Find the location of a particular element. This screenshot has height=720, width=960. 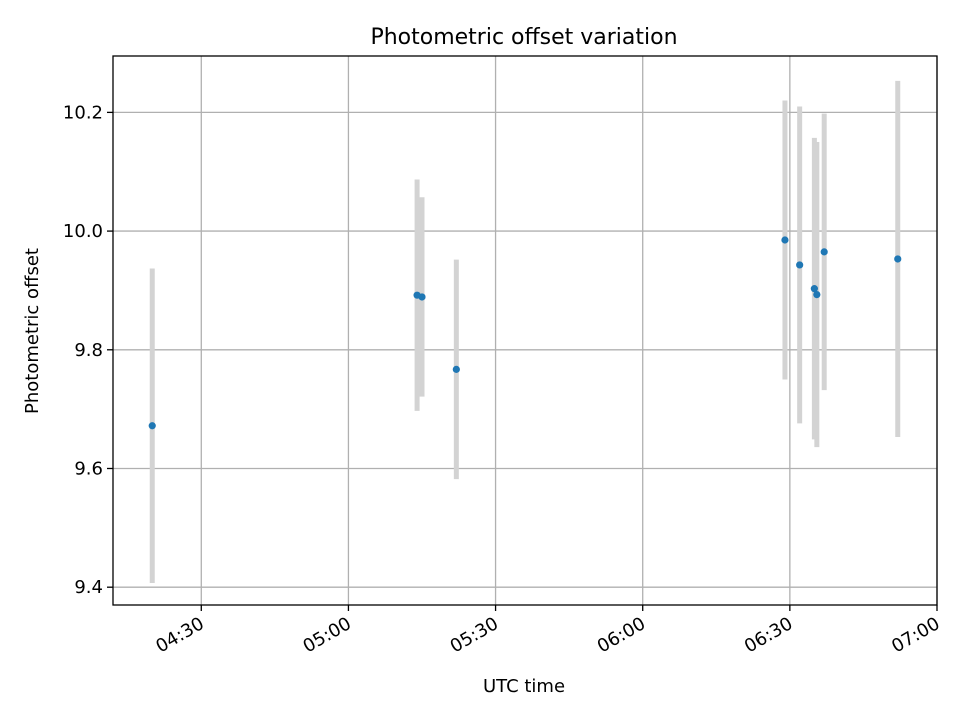

y-tick-label: 9.6 is located at coordinates (88, 468).